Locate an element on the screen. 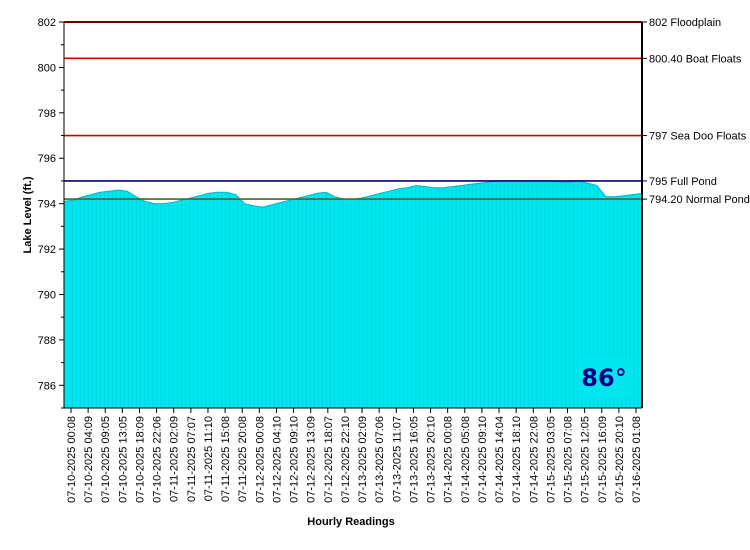  temperature-badge-background is located at coordinates (604, 377).